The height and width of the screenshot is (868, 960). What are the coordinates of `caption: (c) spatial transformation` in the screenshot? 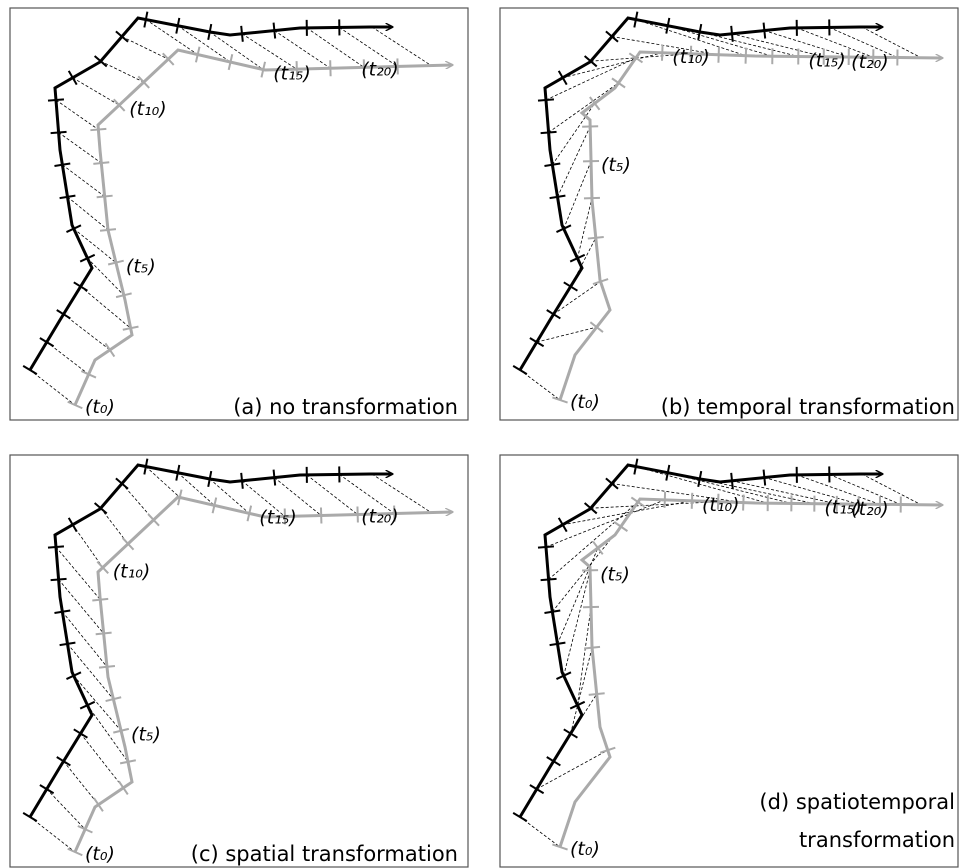 It's located at (324, 854).